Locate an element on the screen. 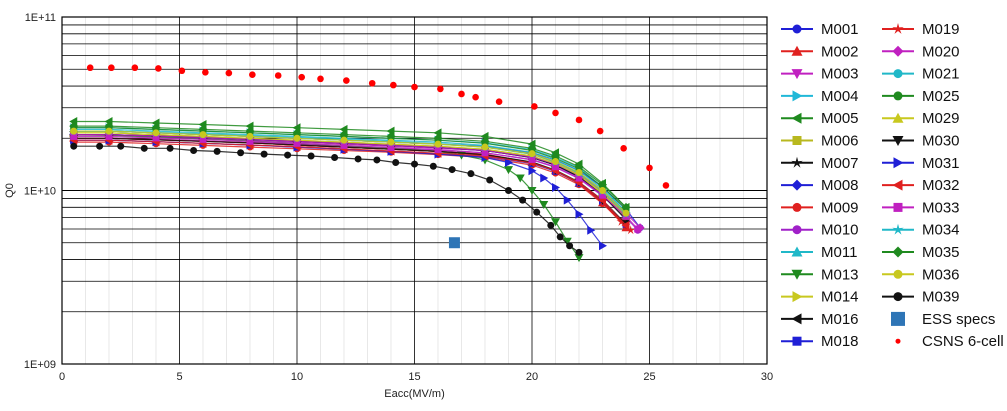 This screenshot has height=411, width=1007. data-point-m031 is located at coordinates (603, 246).